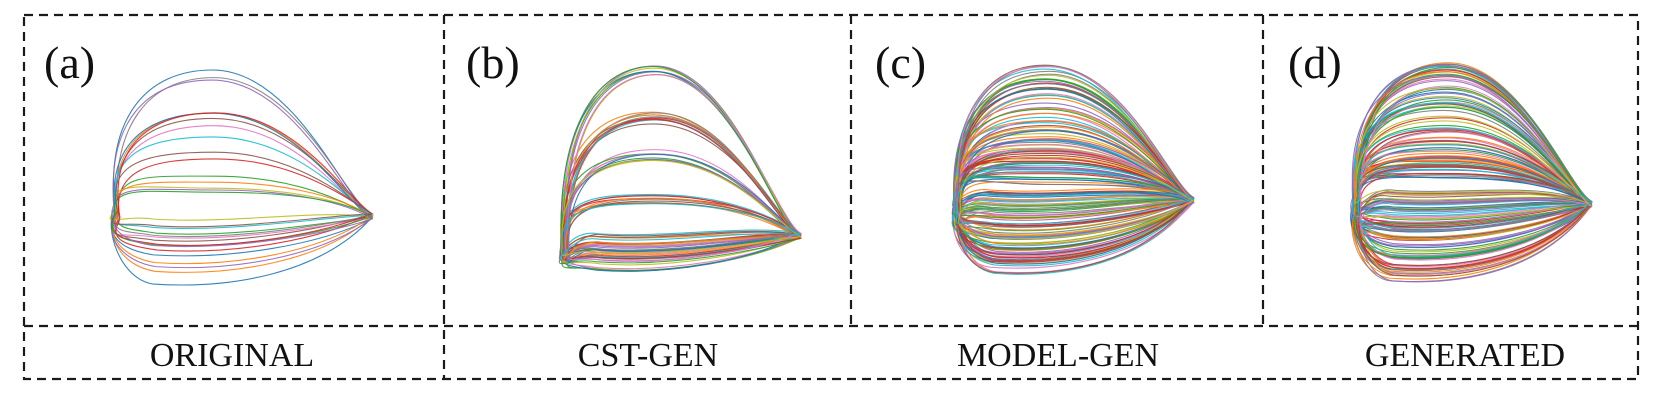 The height and width of the screenshot is (415, 1661). I want to click on panel-c-curves, so click(1073, 169).